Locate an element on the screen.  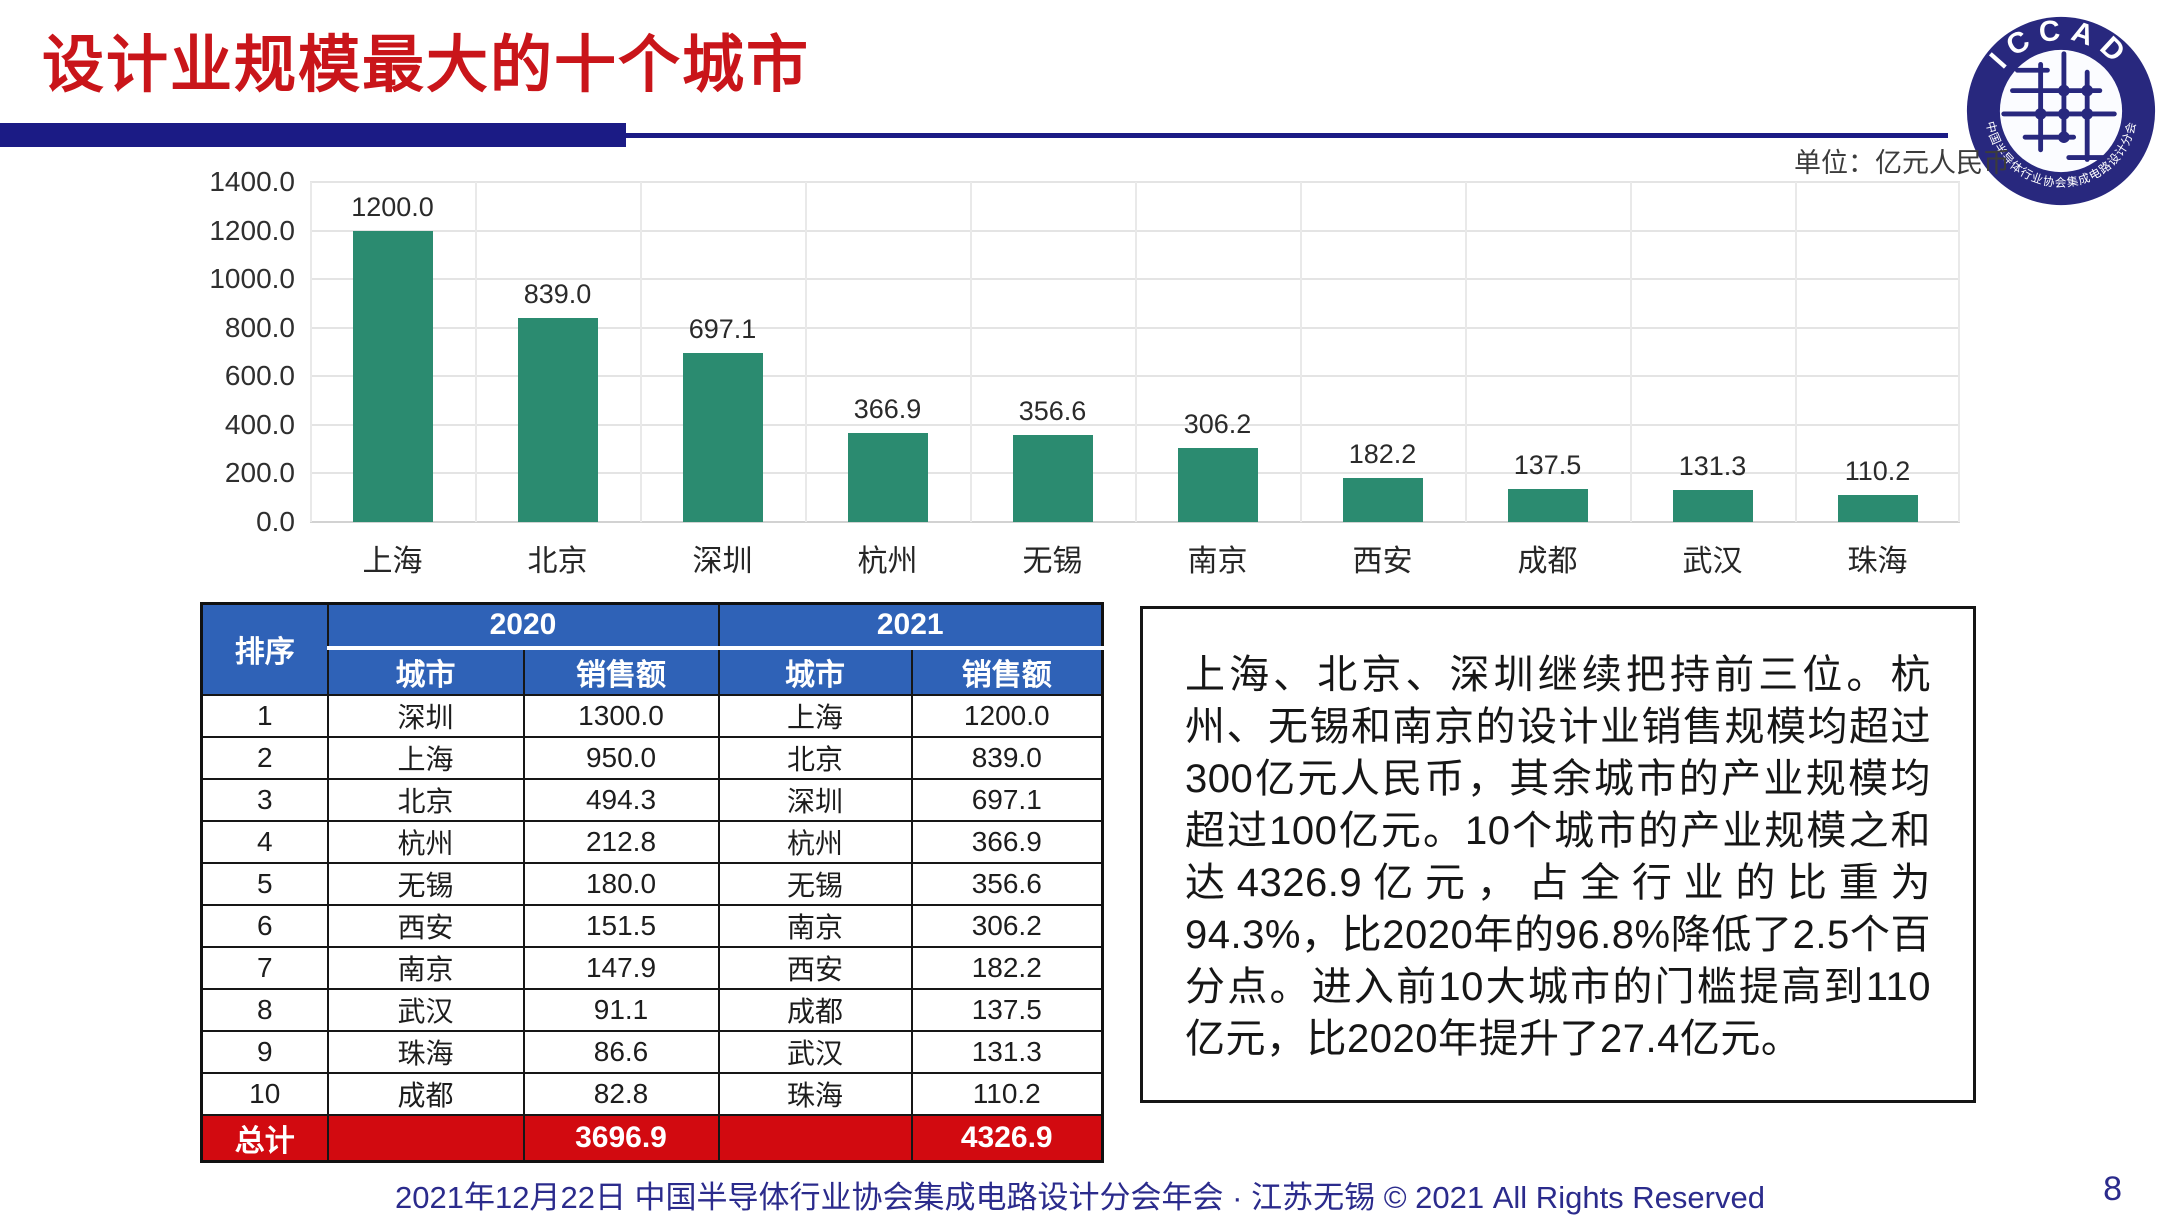
table-row: 9 珠海 86.6 武汉 131.3 is located at coordinates (652, 1051).